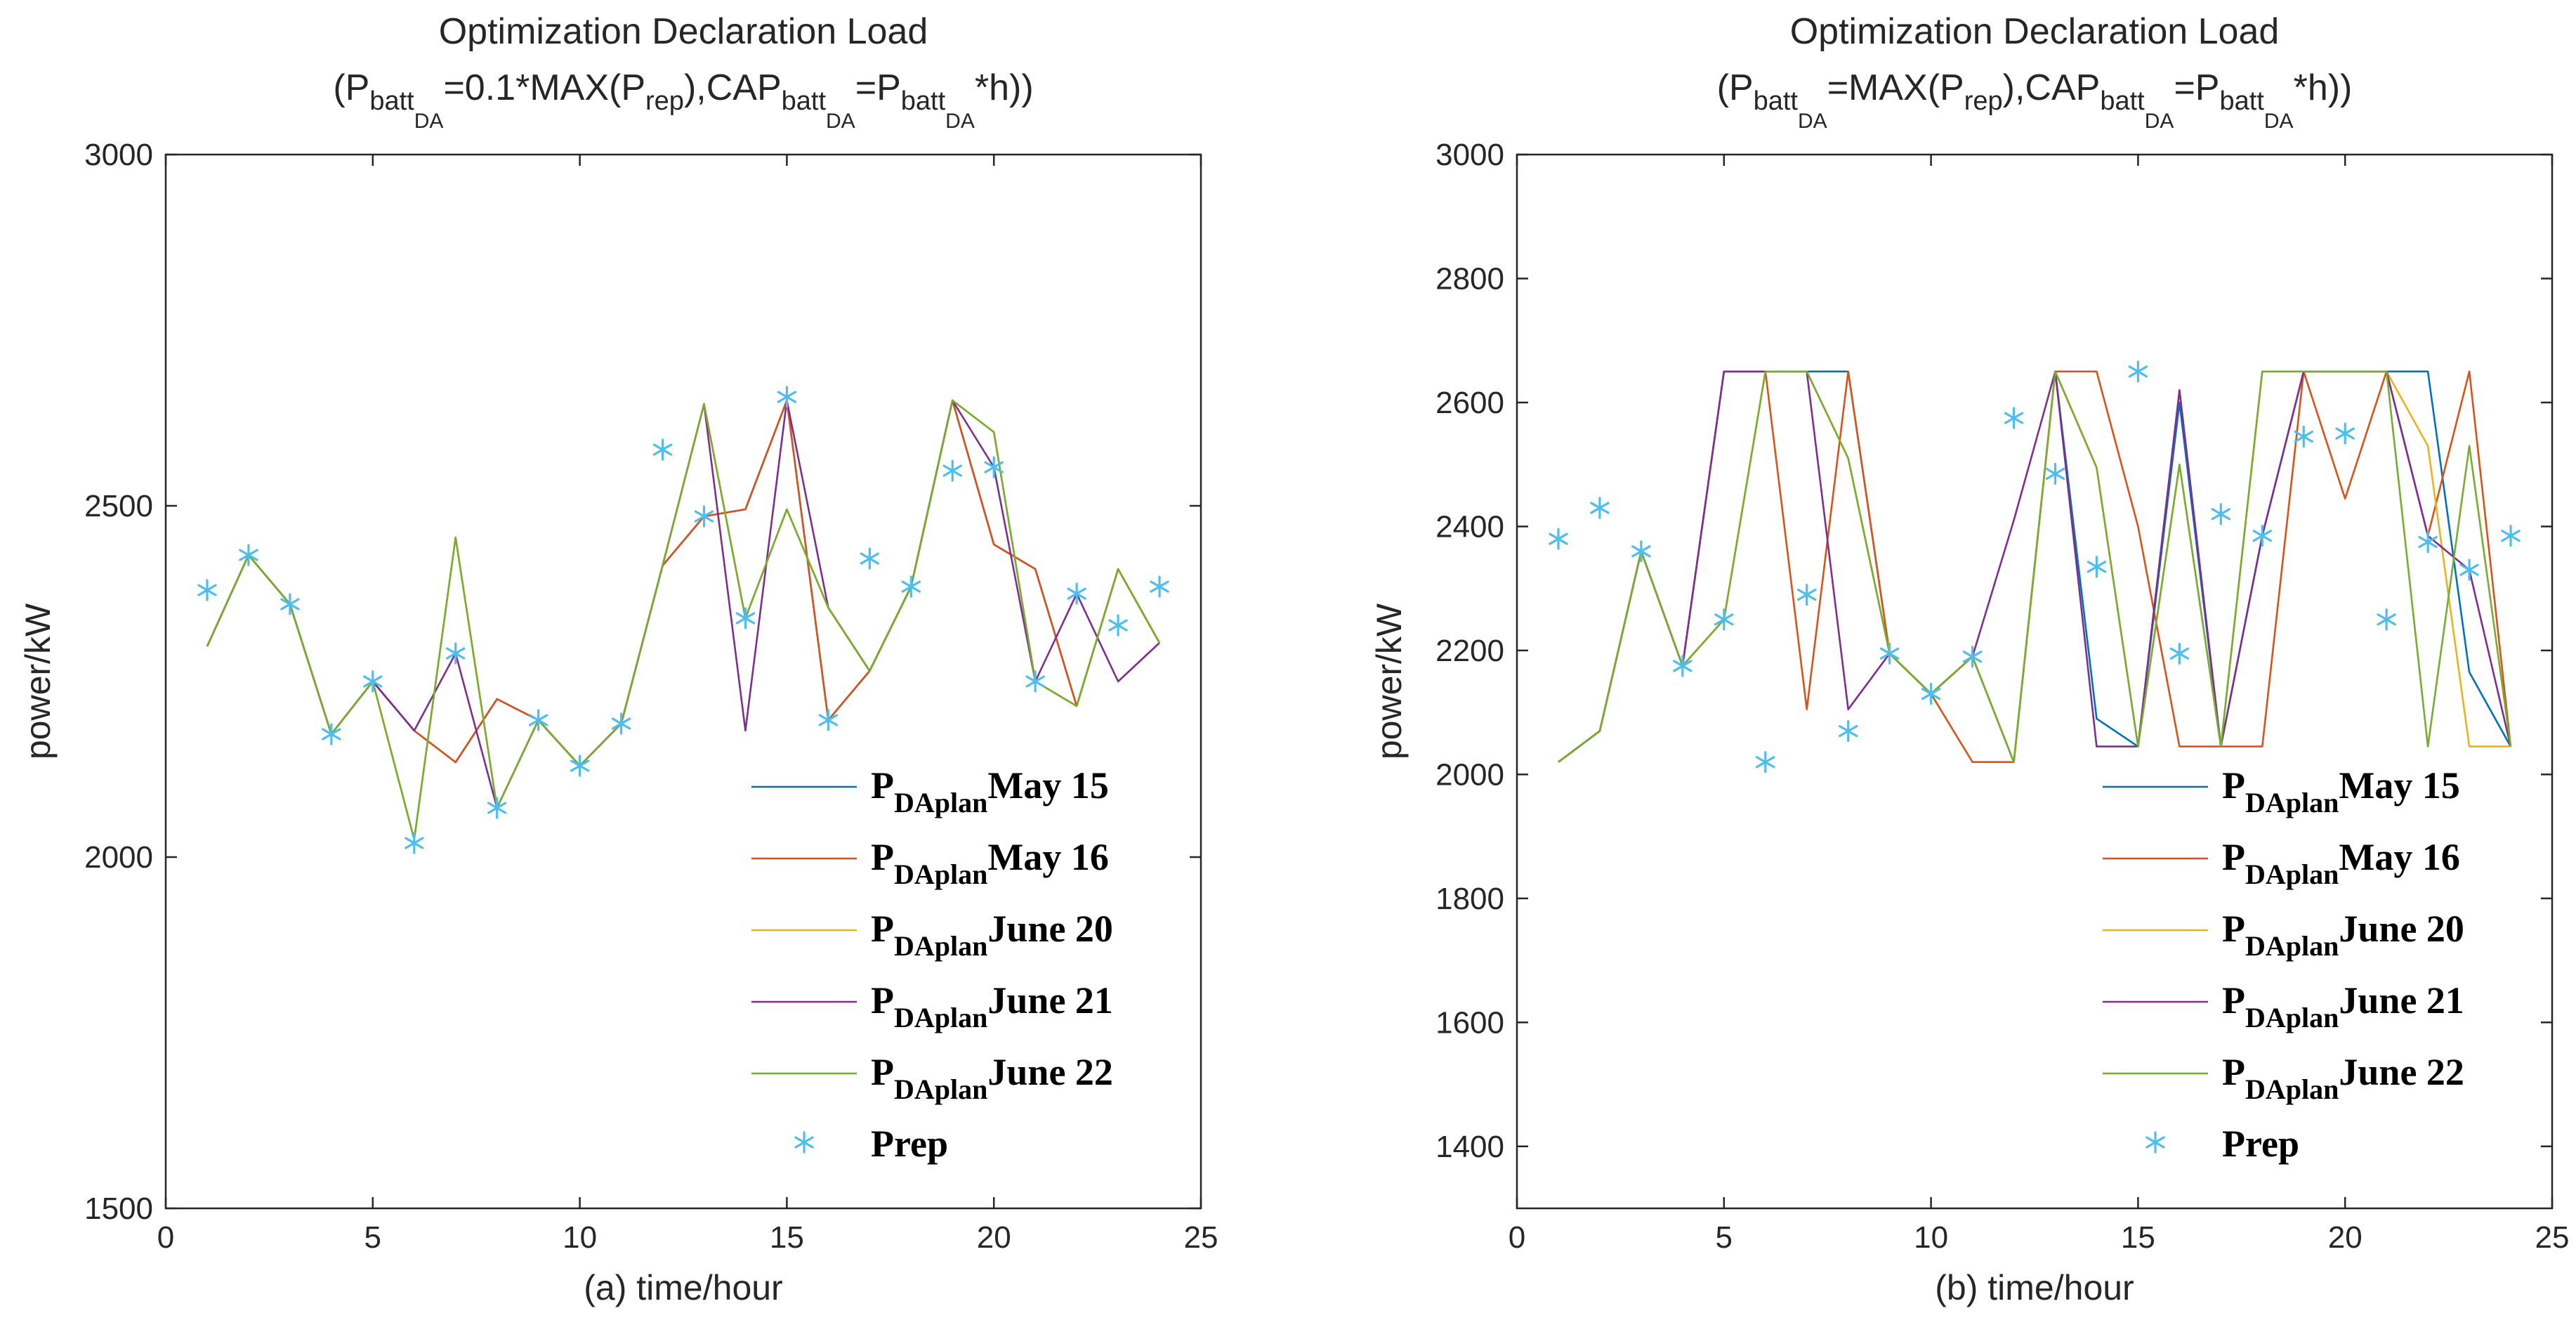 This screenshot has width=2576, height=1332. Describe the element at coordinates (992, 1078) in the screenshot. I see `legend-label-june22: PDAplanJune 22` at that location.